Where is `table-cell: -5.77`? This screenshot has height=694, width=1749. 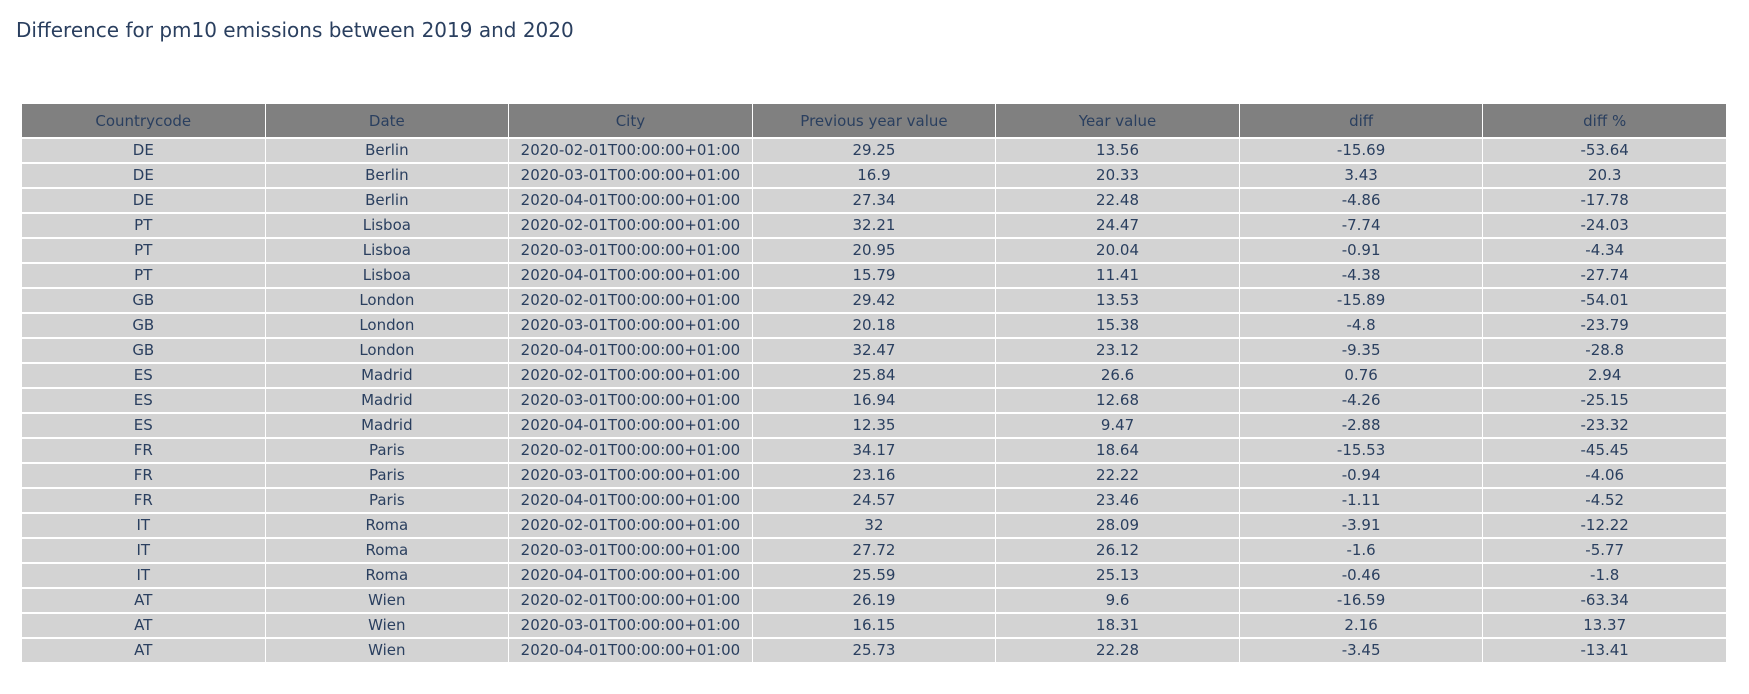
table-cell: -5.77 is located at coordinates (1604, 551).